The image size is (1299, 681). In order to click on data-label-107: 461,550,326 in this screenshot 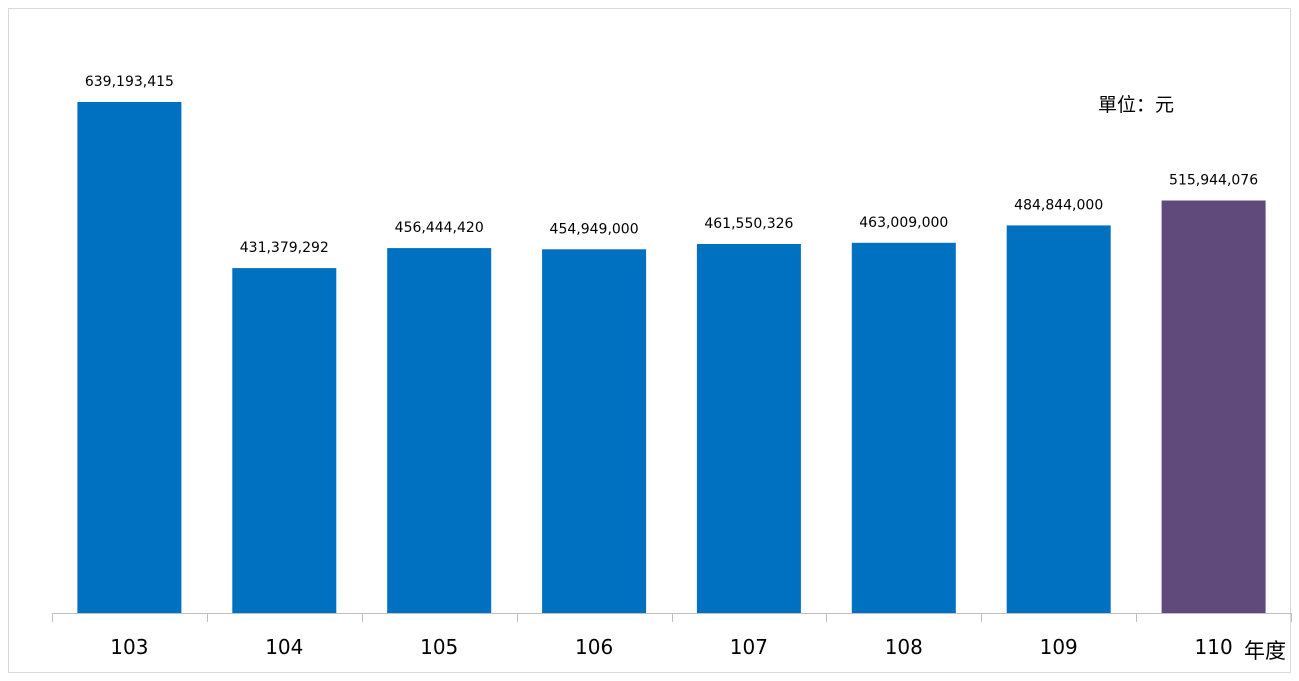, I will do `click(748, 224)`.